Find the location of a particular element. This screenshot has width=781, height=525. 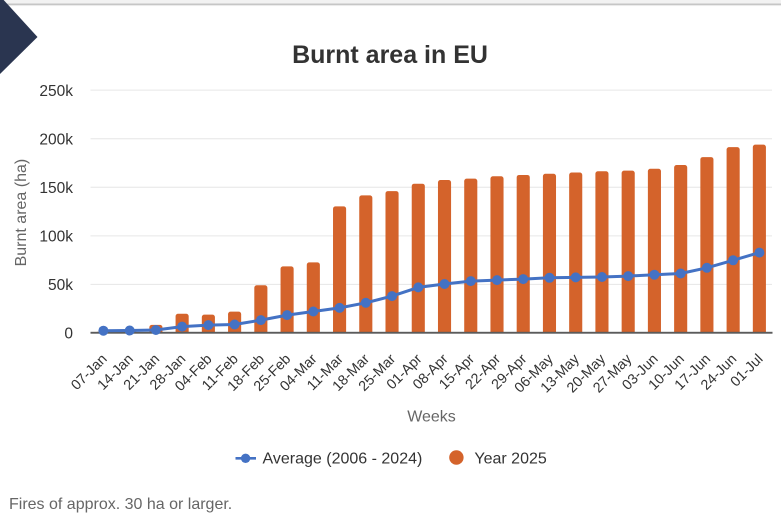

svg-text: 200k is located at coordinates (56, 139).